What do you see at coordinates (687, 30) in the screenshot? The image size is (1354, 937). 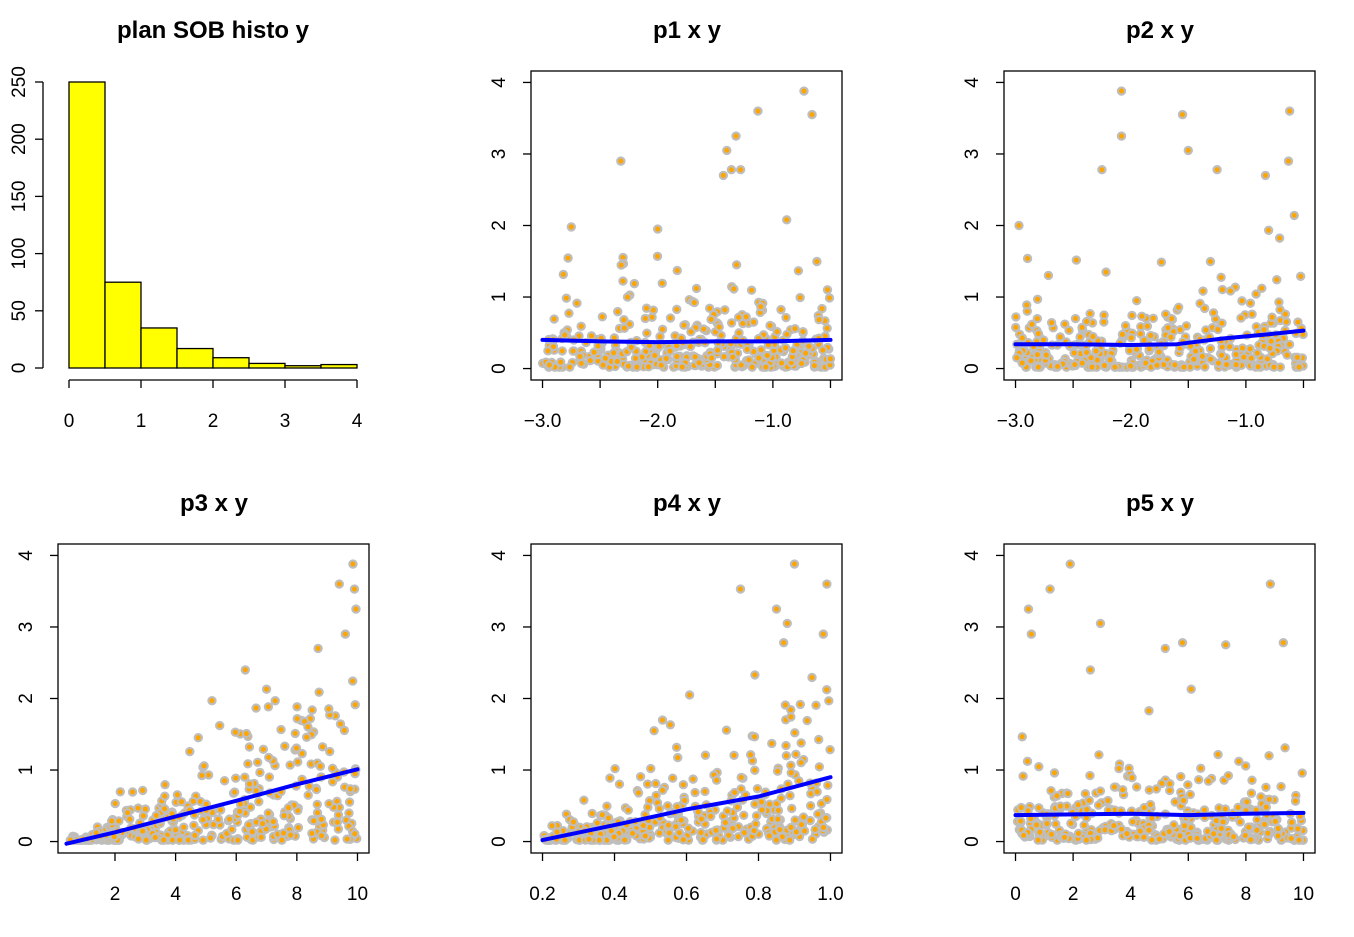 I see `chart-title: p1 x y` at bounding box center [687, 30].